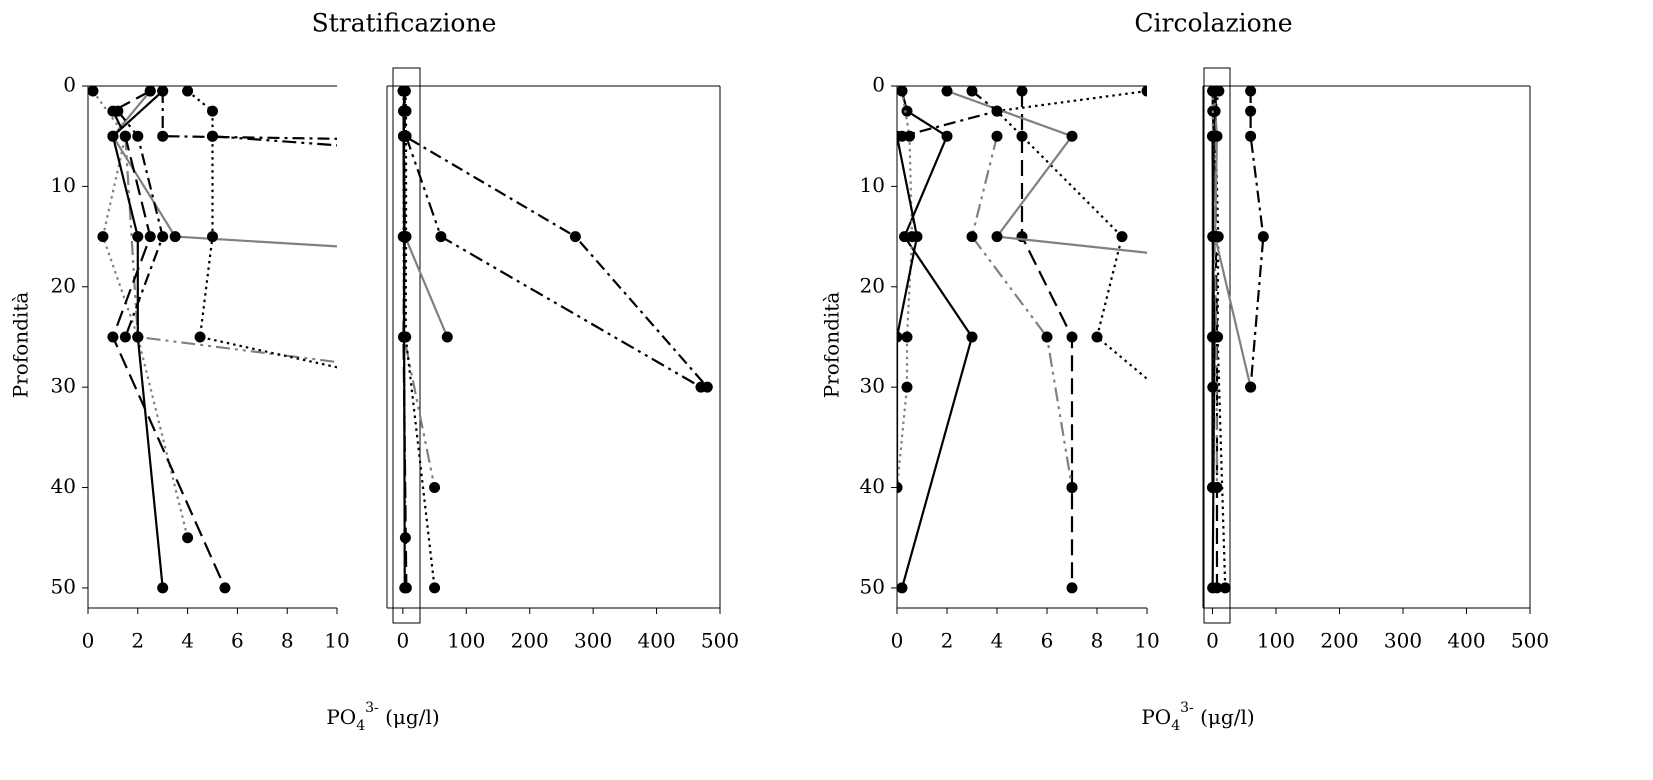 The width and height of the screenshot is (1653, 780). Describe the element at coordinates (997, 641) in the screenshot. I see `x-tick-label: 4` at that location.